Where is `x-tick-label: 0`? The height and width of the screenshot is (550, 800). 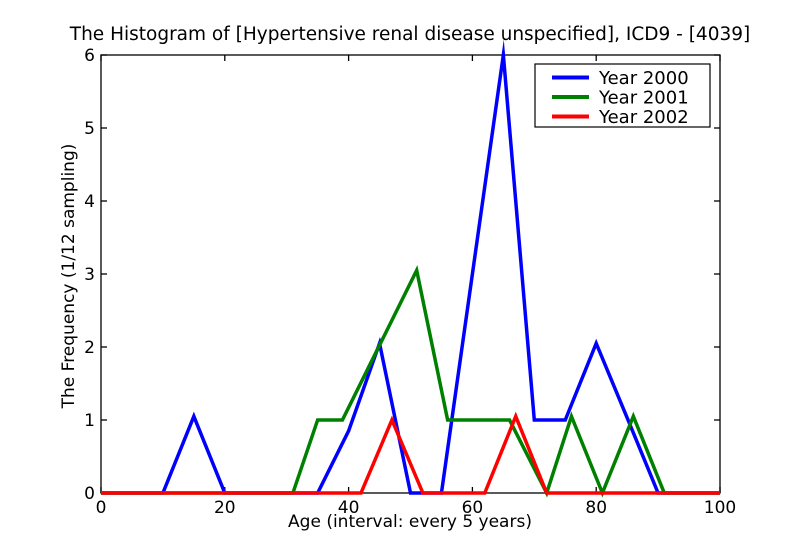
x-tick-label: 0 is located at coordinates (101, 508).